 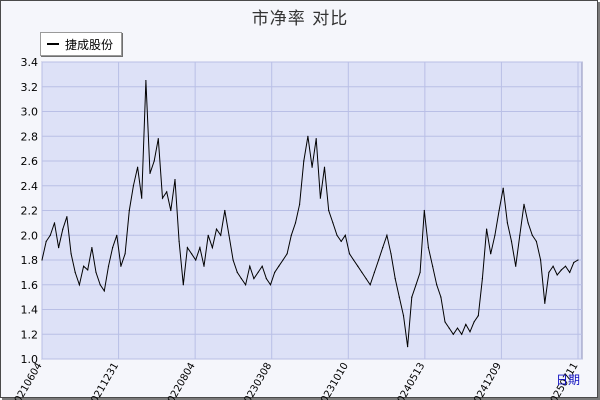 What do you see at coordinates (333, 380) in the screenshot?
I see `x-tick-label: 20231010` at bounding box center [333, 380].